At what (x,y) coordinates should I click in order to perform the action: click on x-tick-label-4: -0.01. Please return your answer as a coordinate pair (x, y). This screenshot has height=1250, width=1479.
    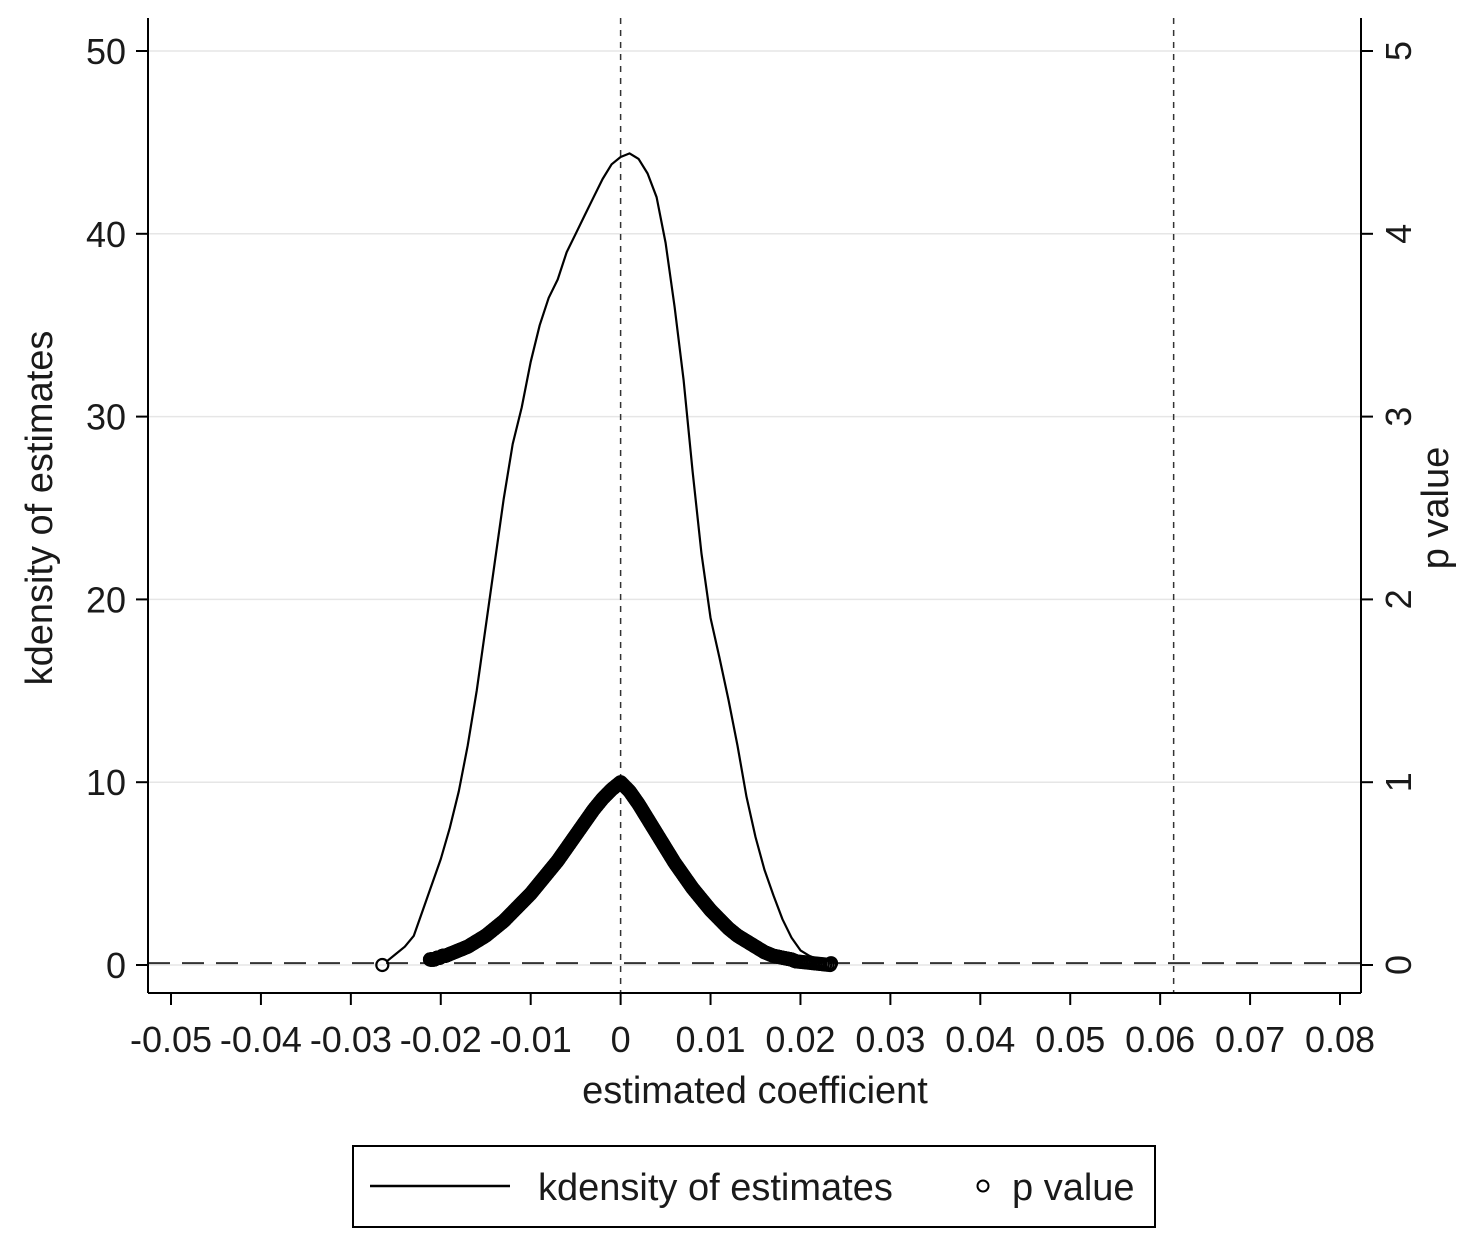
    Looking at the image, I should click on (531, 1039).